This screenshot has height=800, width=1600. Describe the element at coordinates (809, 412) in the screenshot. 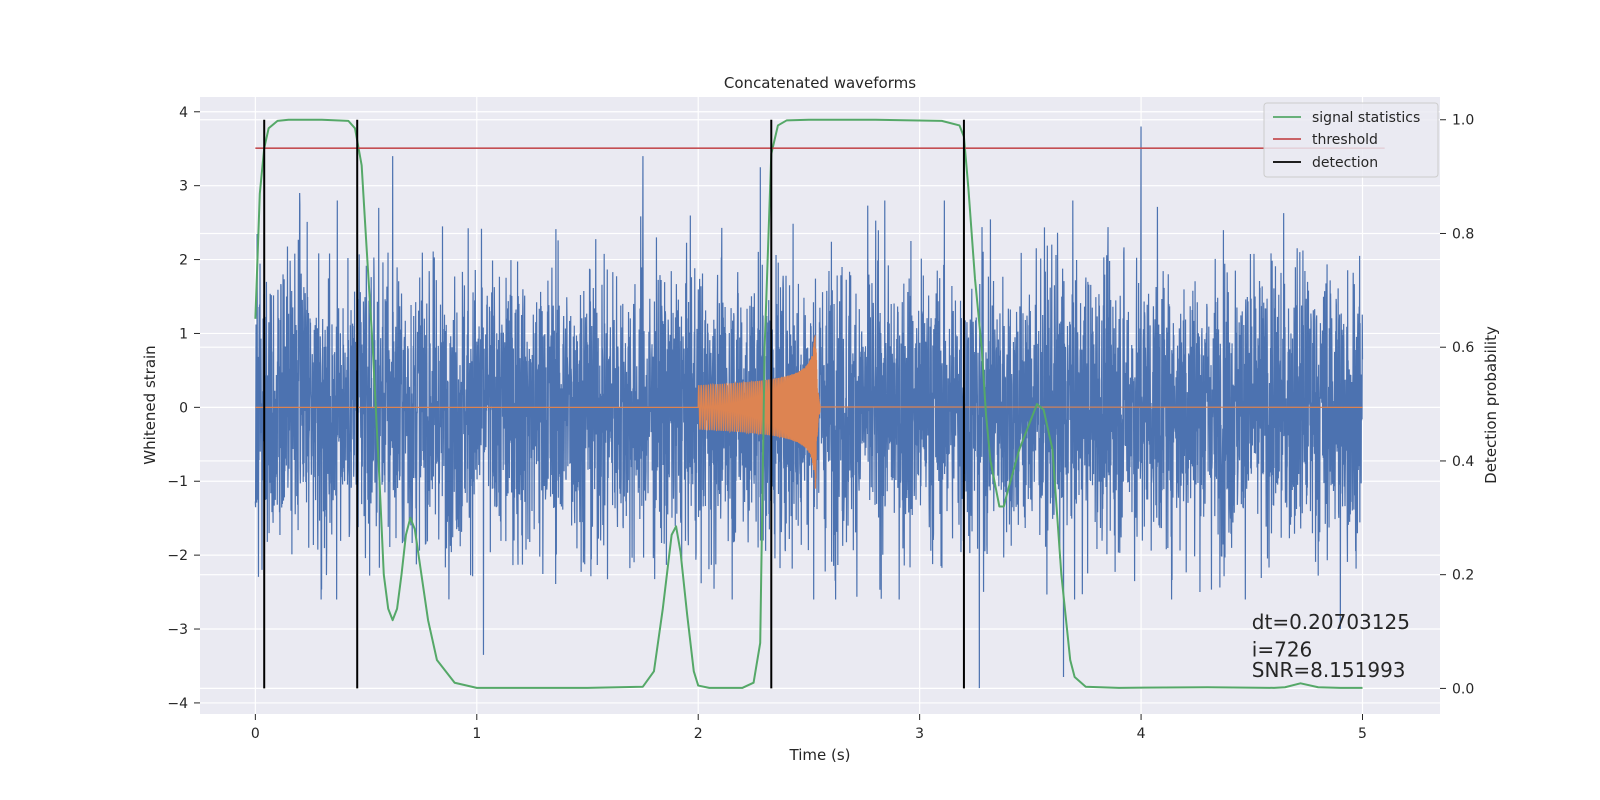

I see `series-injected-waveform-line` at that location.